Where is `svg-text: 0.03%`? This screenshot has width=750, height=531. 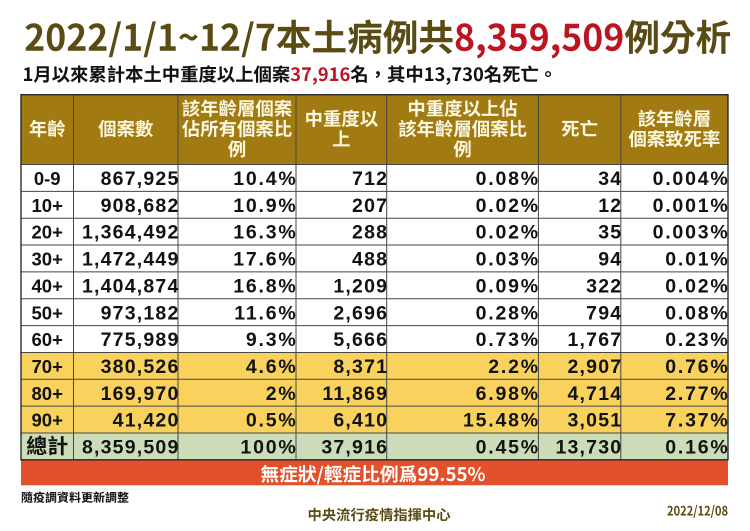 svg-text: 0.03% is located at coordinates (508, 260).